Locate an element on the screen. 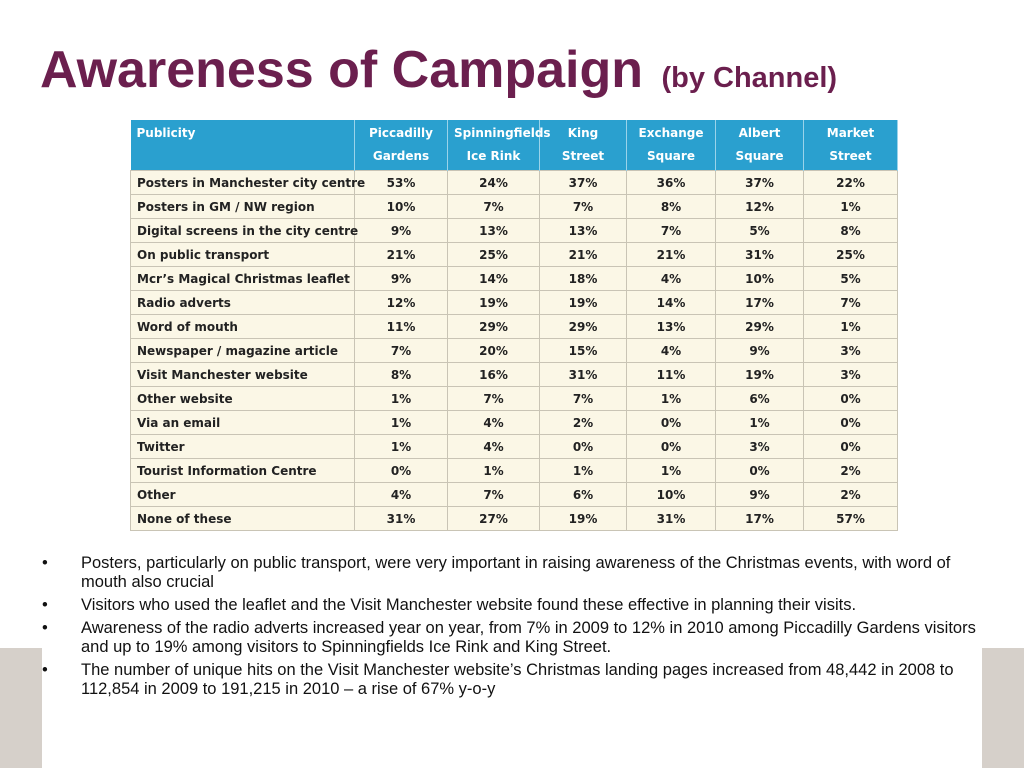  percent-cell: 16% is located at coordinates (493, 374).